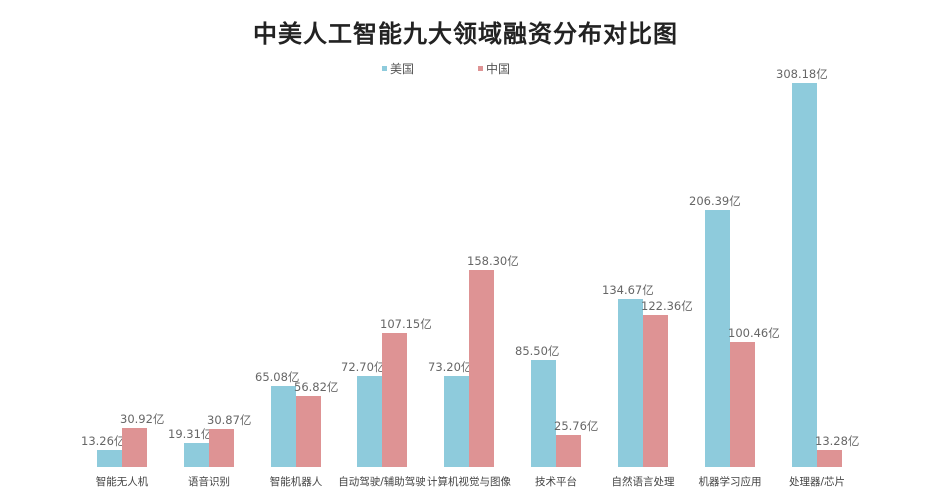 This screenshot has width=931, height=500. I want to click on value-label: 134.67亿, so click(628, 290).